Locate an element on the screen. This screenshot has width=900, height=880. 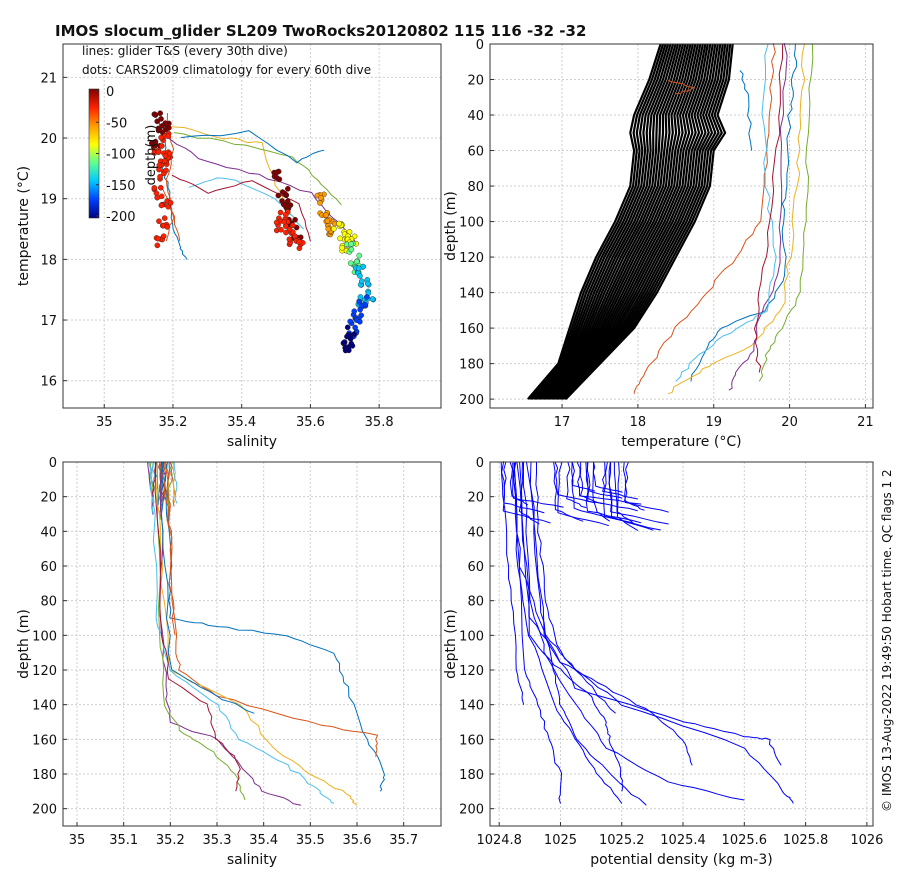
y-tick-label: 120 is located at coordinates (471, 671).